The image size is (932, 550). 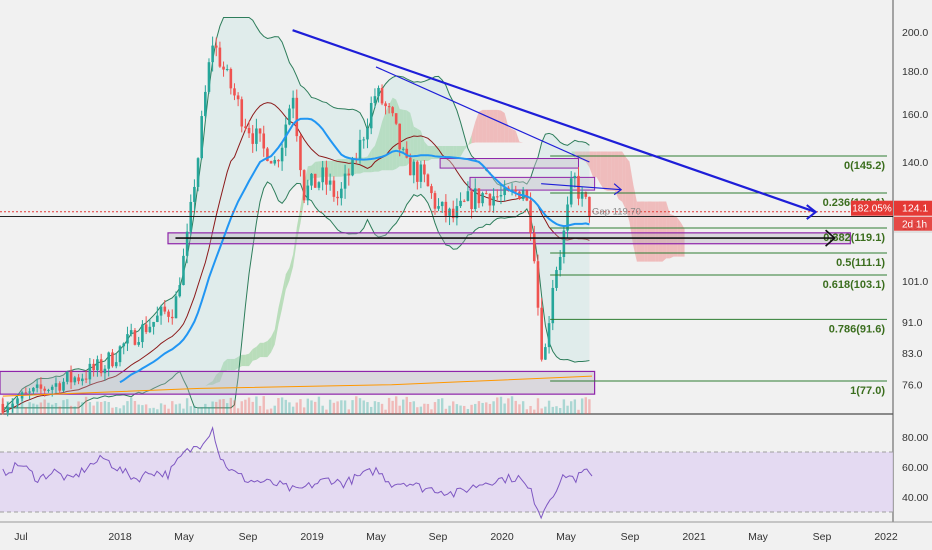 I want to click on fib-level-label: 0(145.2), so click(x=864, y=166).